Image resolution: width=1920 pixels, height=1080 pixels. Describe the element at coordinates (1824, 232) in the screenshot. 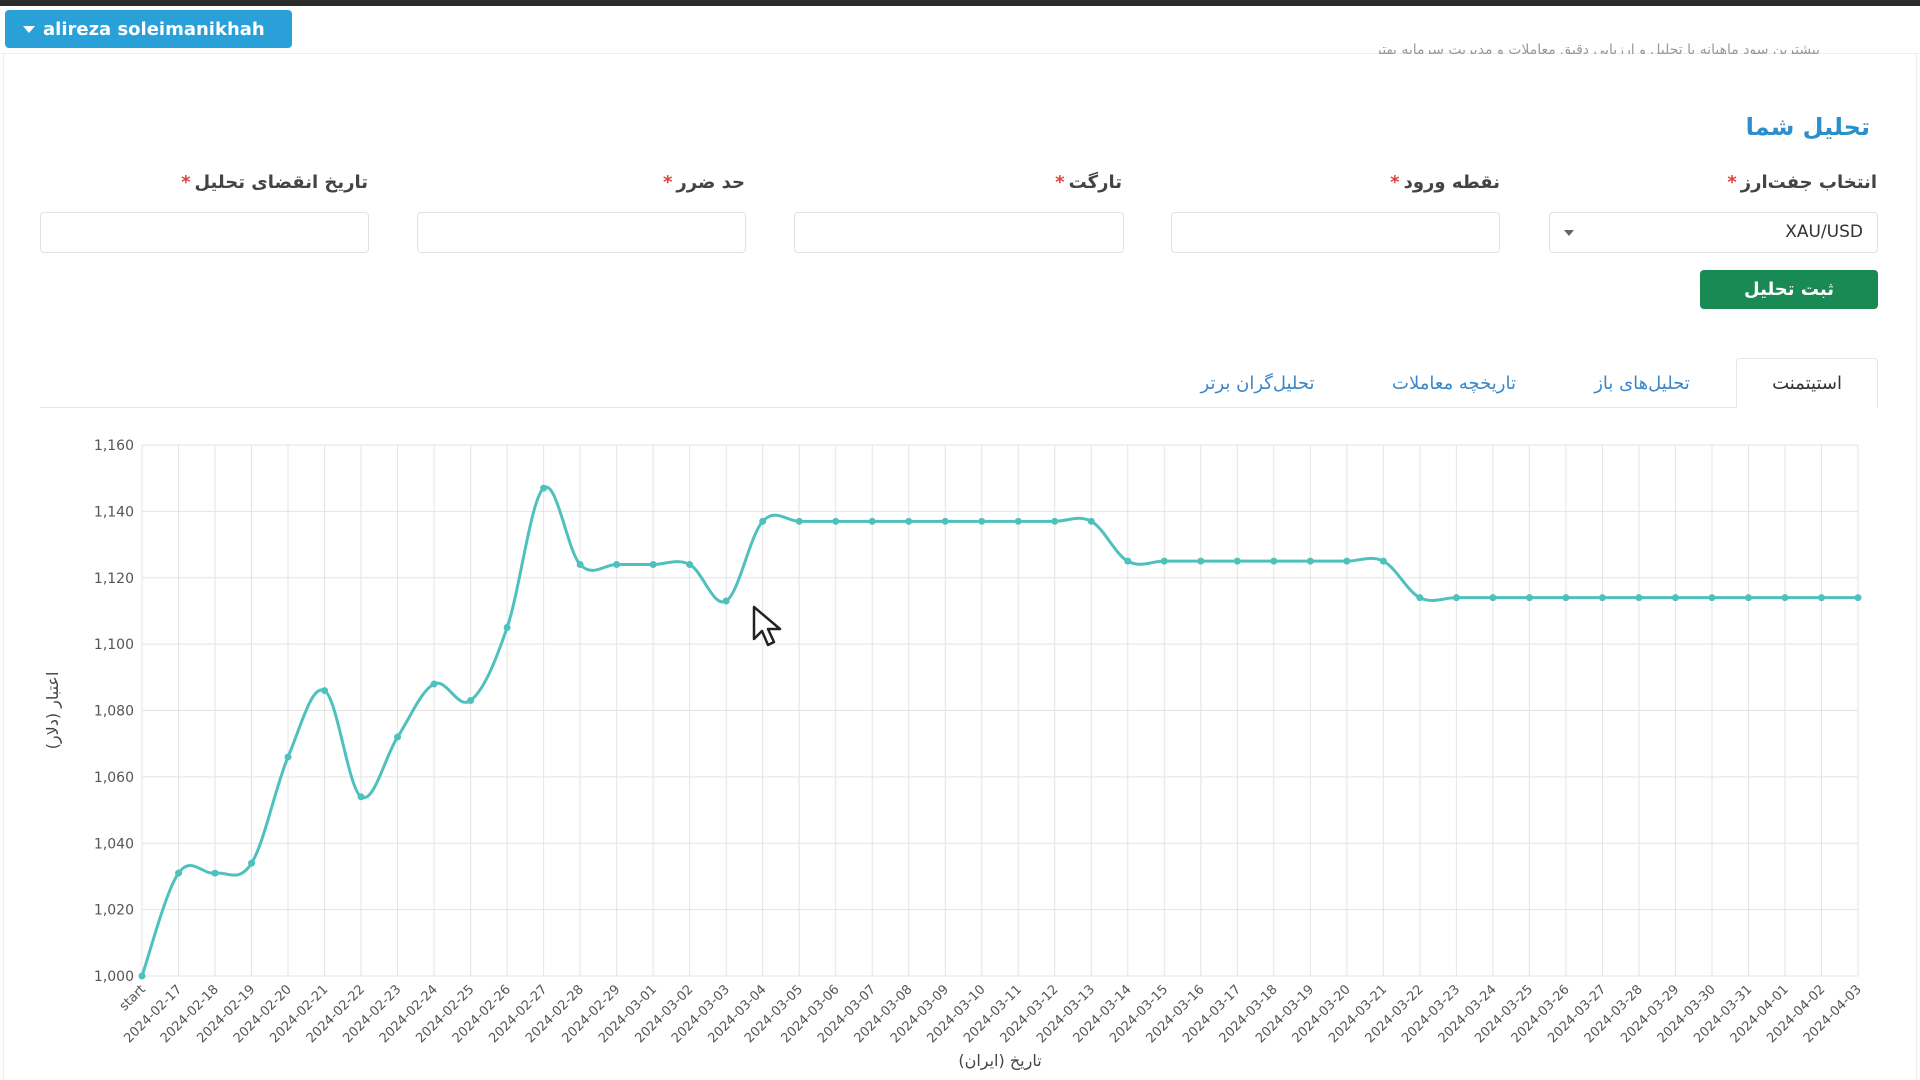

I see `pair-select-value: XAU/USD` at that location.